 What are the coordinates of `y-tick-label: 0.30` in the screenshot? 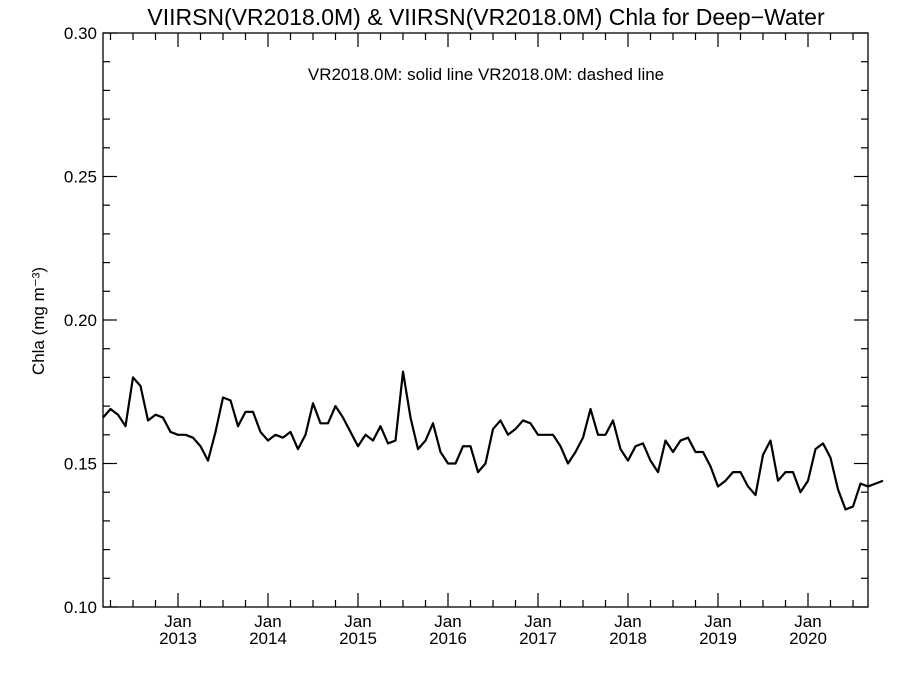 It's located at (80, 33).